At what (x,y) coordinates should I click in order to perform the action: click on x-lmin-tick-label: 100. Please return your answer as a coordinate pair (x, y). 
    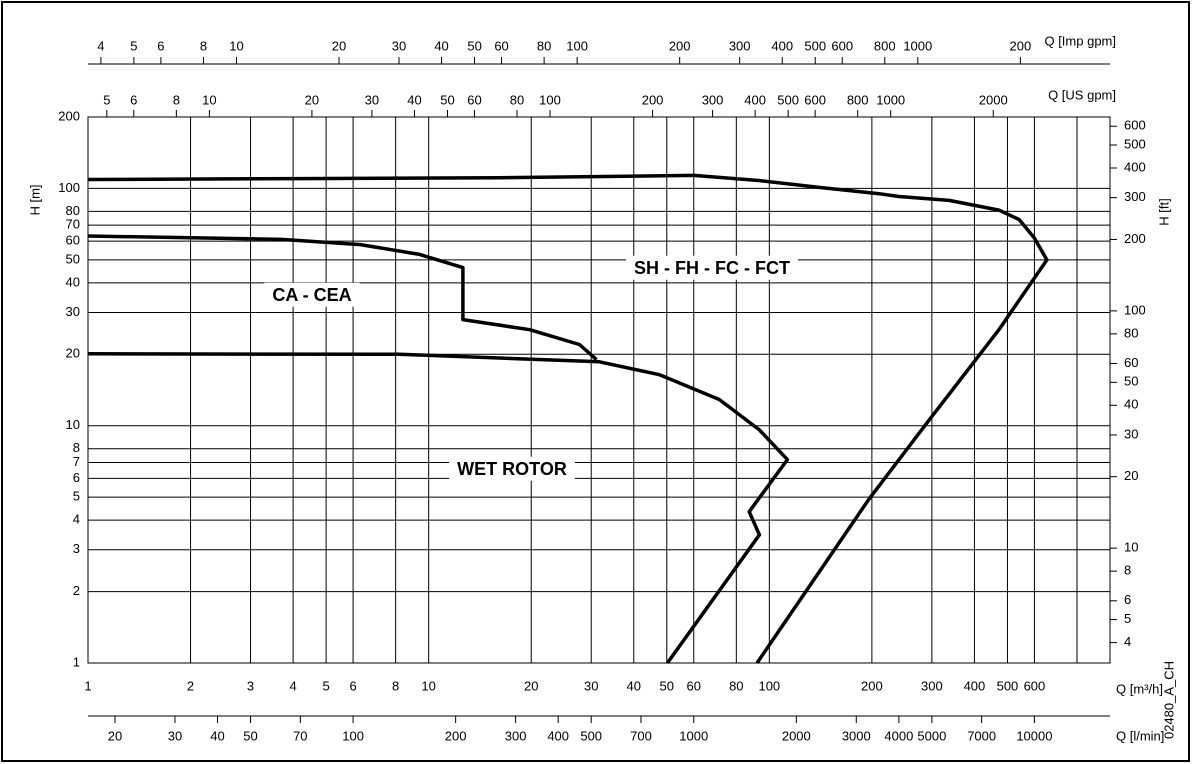
    Looking at the image, I should click on (353, 735).